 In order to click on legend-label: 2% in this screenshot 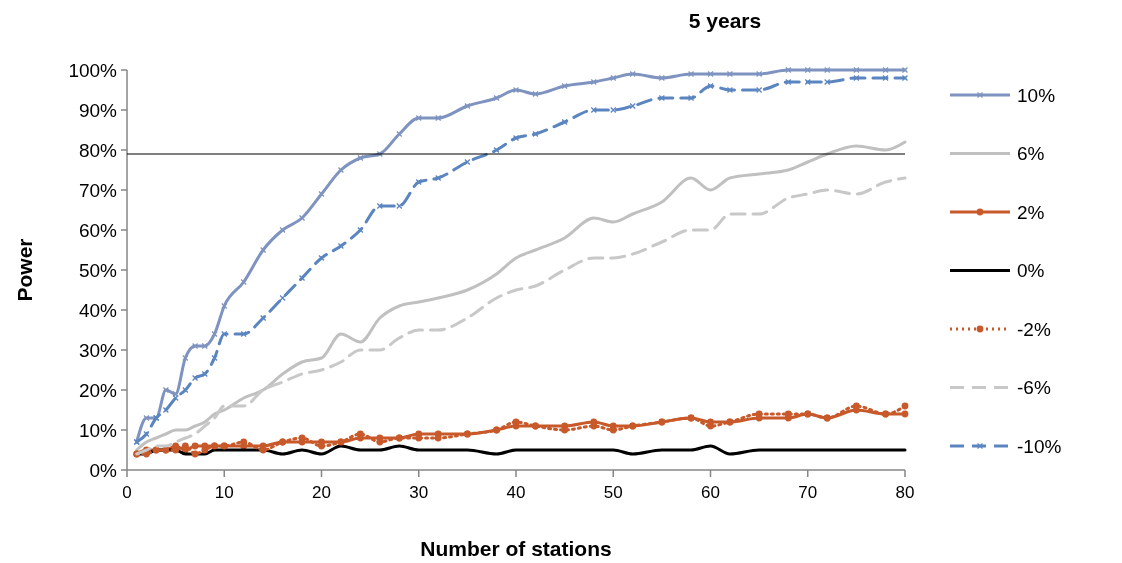, I will do `click(1031, 212)`.